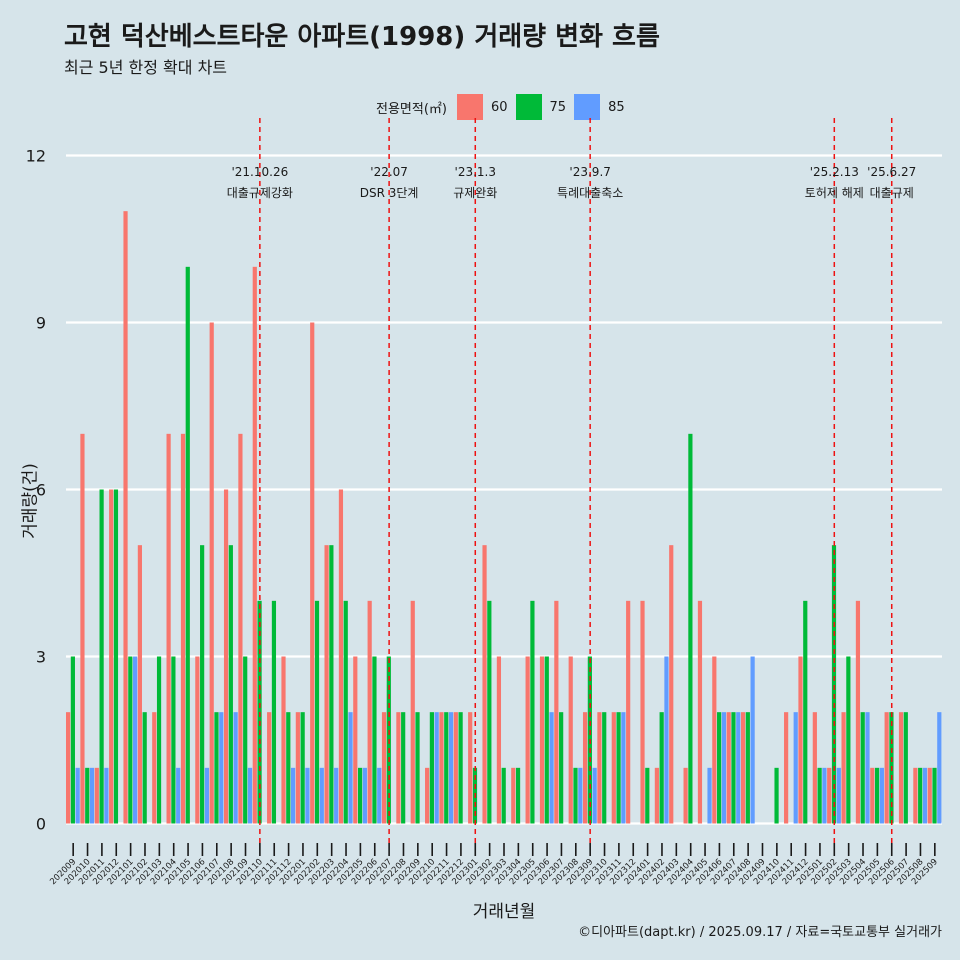  Describe the element at coordinates (30, 501) in the screenshot. I see `y-axis-label: 거래량(건)` at that location.